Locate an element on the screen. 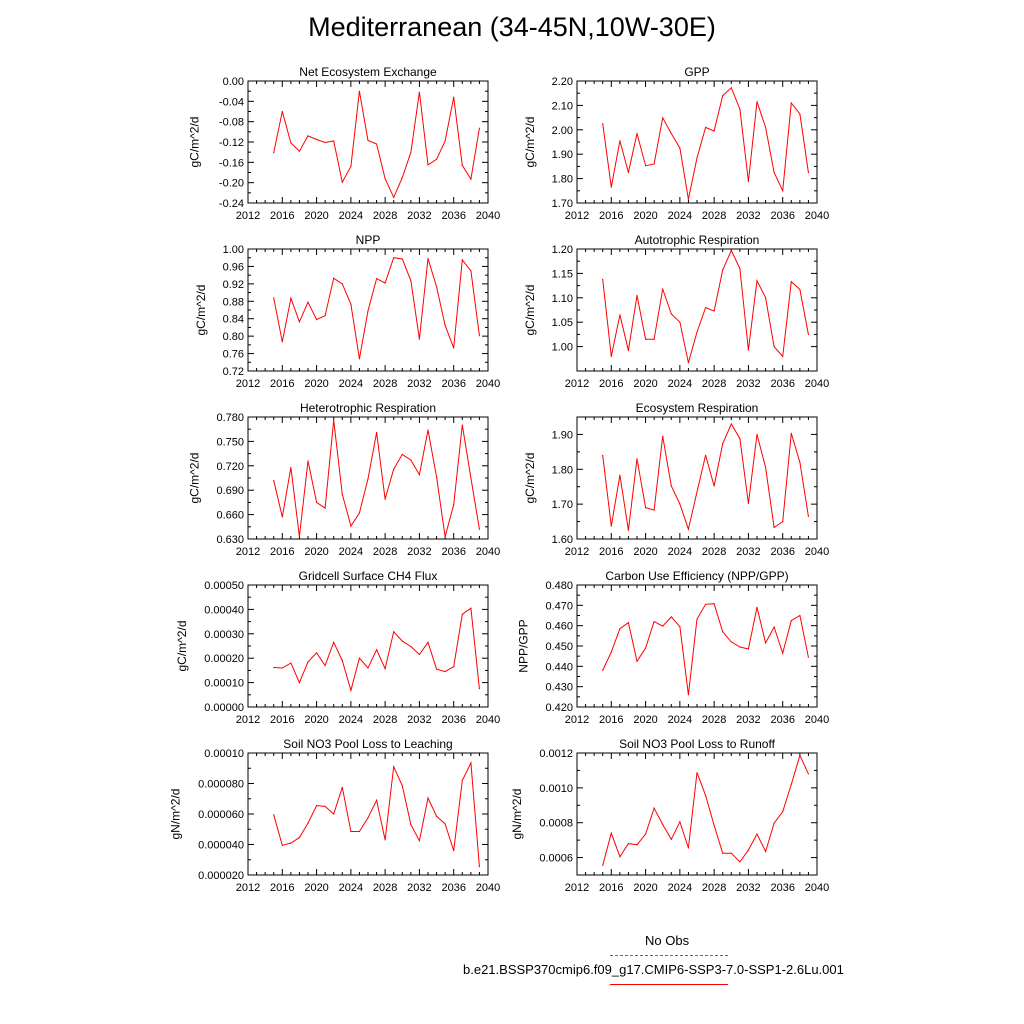 This screenshot has height=1024, width=1024. y-tick-label: -0.24 is located at coordinates (231, 204).